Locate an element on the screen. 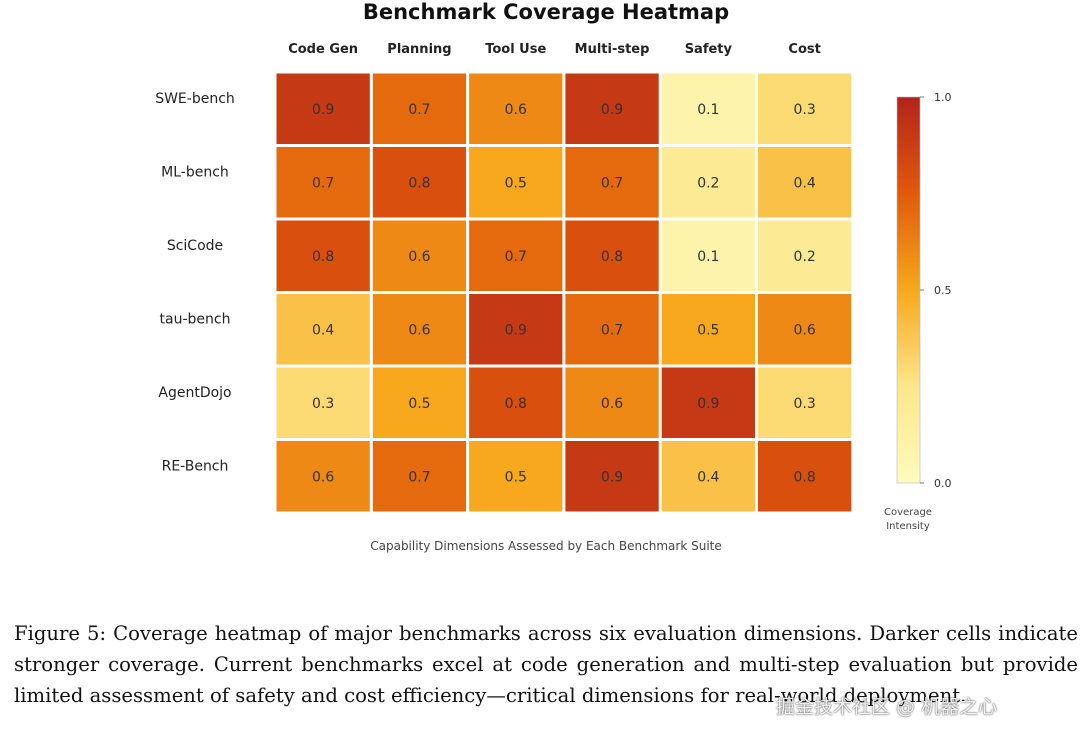  cell-value-swe-bench-multi-step: 0.9 is located at coordinates (612, 110).